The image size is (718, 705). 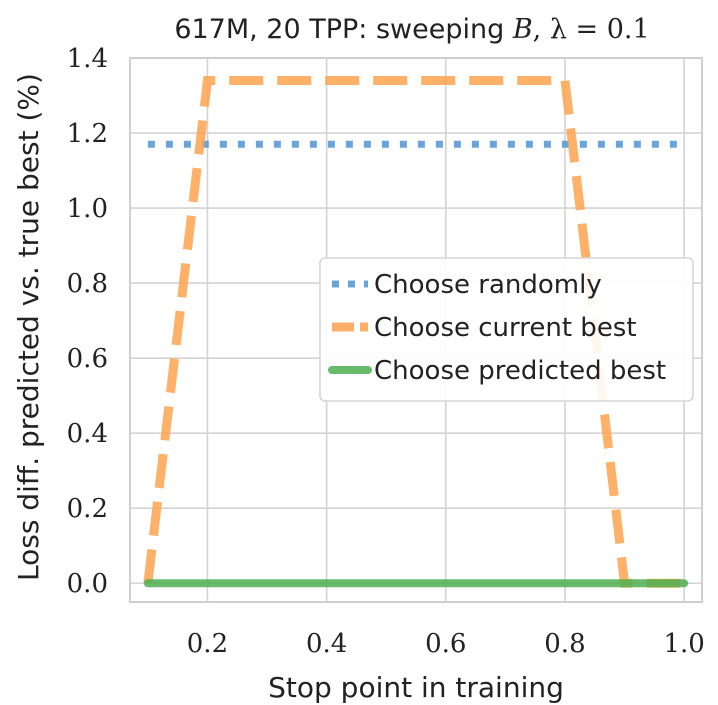 I want to click on chart-title-var: B, so click(x=522, y=29).